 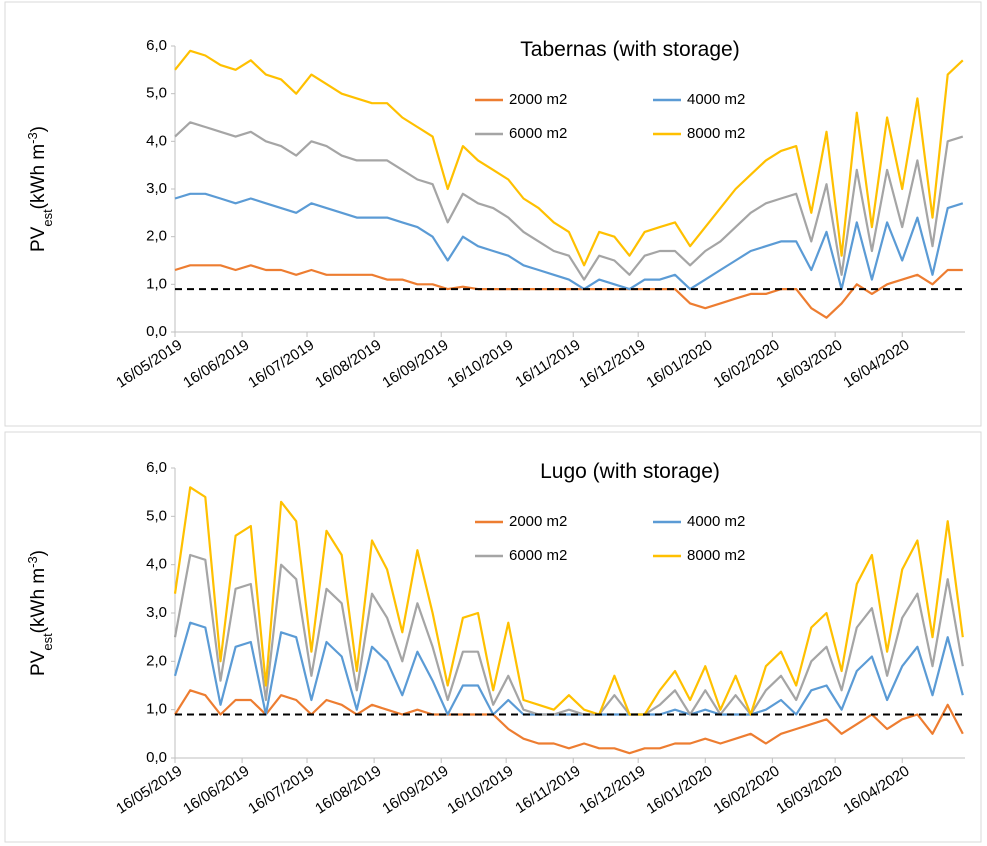 What do you see at coordinates (629, 49) in the screenshot?
I see `chart-title: Tabernas (with storage)` at bounding box center [629, 49].